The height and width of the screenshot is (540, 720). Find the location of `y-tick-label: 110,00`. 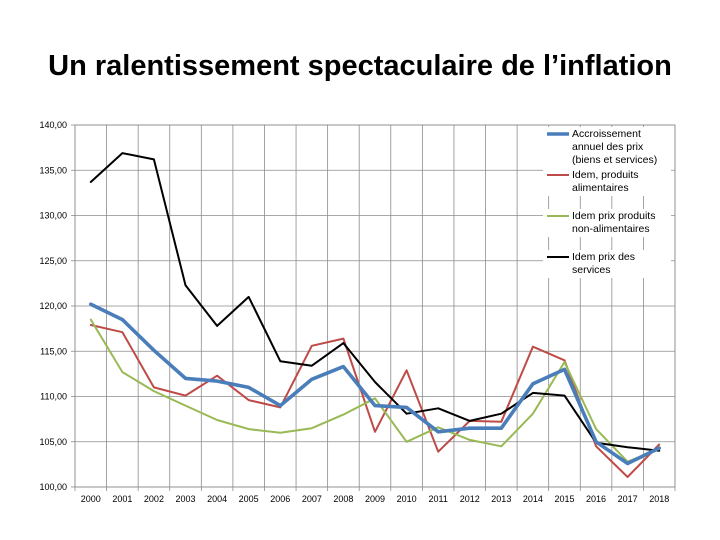

y-tick-label: 110,00 is located at coordinates (53, 397).